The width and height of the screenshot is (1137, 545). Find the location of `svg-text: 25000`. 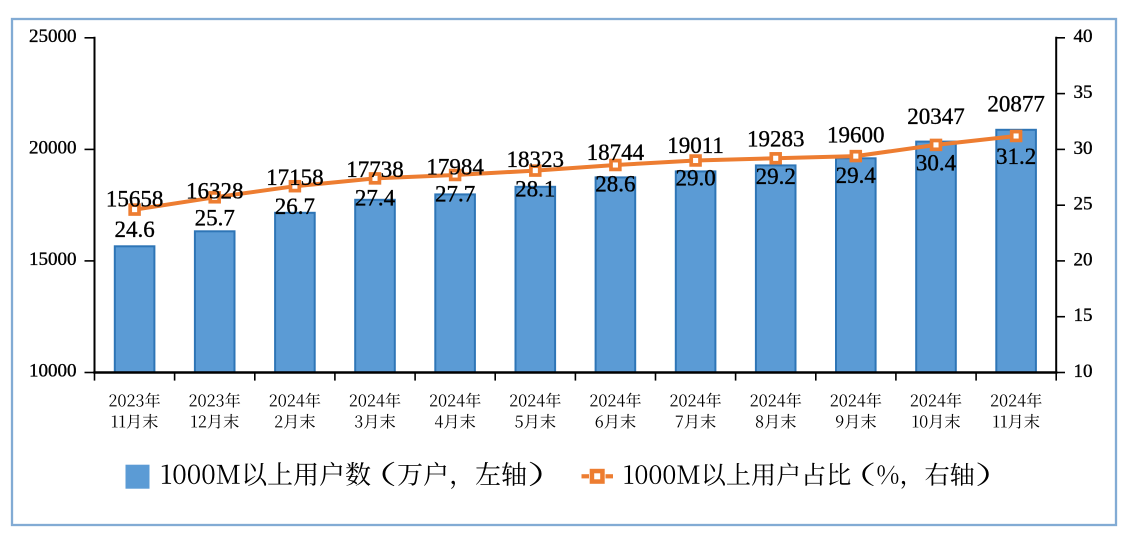

svg-text: 25000 is located at coordinates (53, 36).